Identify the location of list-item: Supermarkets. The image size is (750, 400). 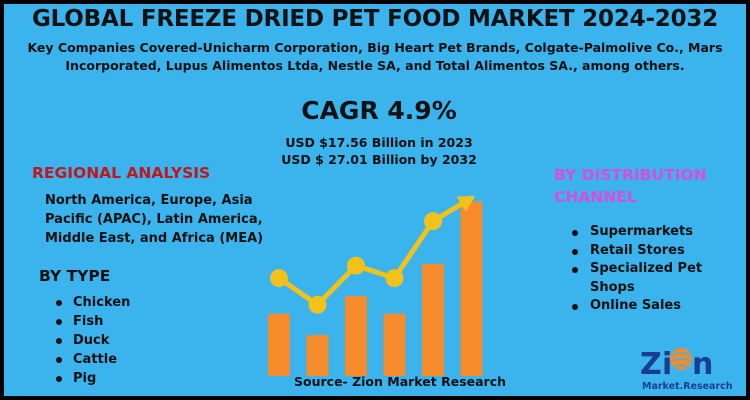
(659, 232).